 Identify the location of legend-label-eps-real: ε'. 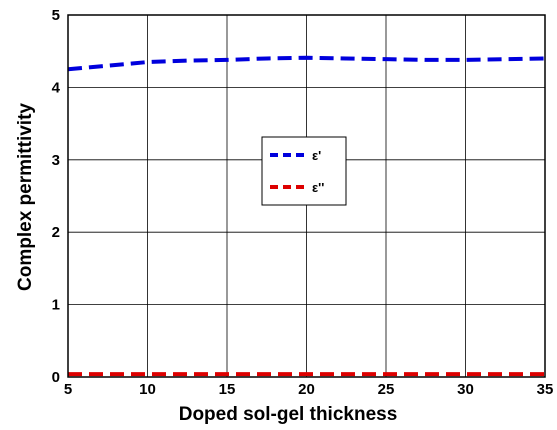
(316, 155).